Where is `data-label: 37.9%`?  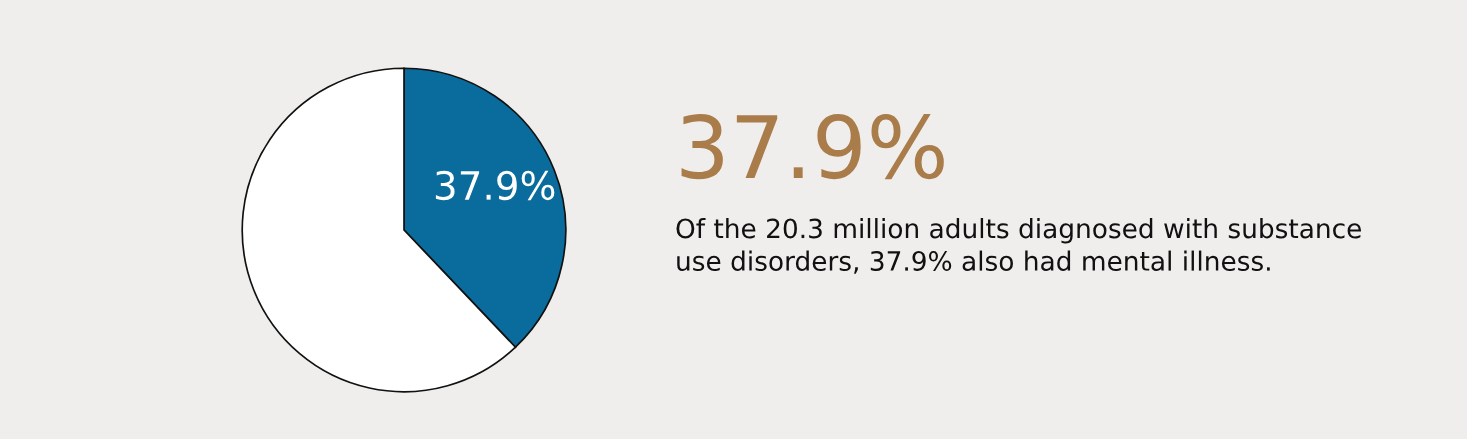
data-label: 37.9% is located at coordinates (495, 185).